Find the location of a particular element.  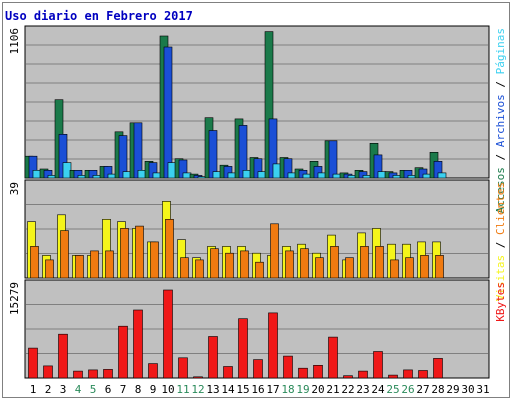

legend-entry-páginas: Páginas is located at coordinates (500, 51).